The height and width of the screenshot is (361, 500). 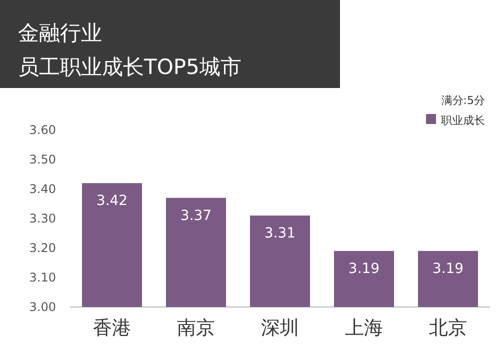 What do you see at coordinates (196, 216) in the screenshot?
I see `data-label: 3.37` at bounding box center [196, 216].